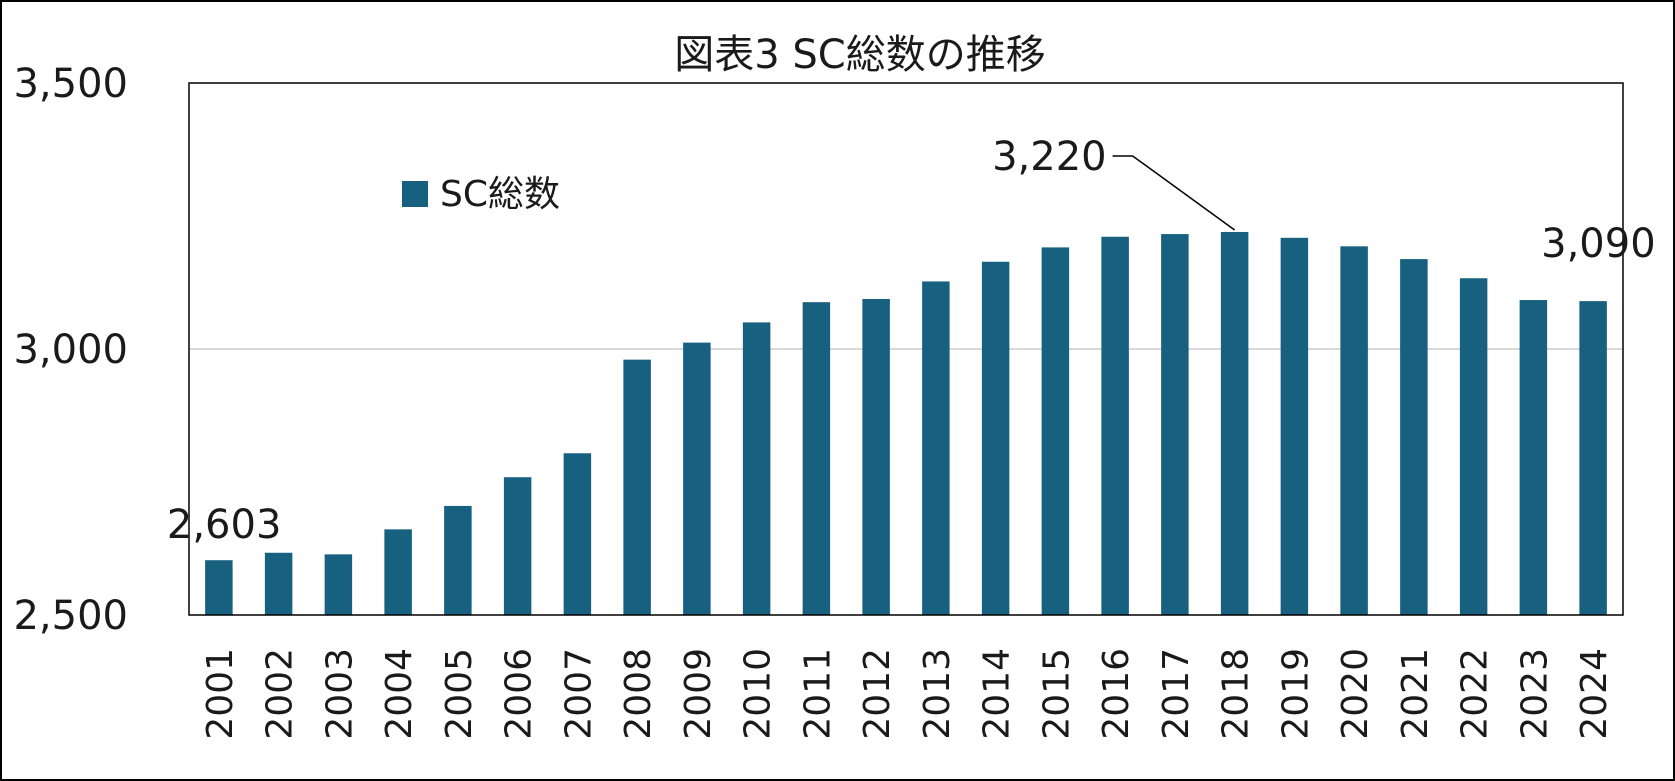 This screenshot has width=1675, height=781. Describe the element at coordinates (399, 694) in the screenshot. I see `x-tick-label: 2004` at that location.